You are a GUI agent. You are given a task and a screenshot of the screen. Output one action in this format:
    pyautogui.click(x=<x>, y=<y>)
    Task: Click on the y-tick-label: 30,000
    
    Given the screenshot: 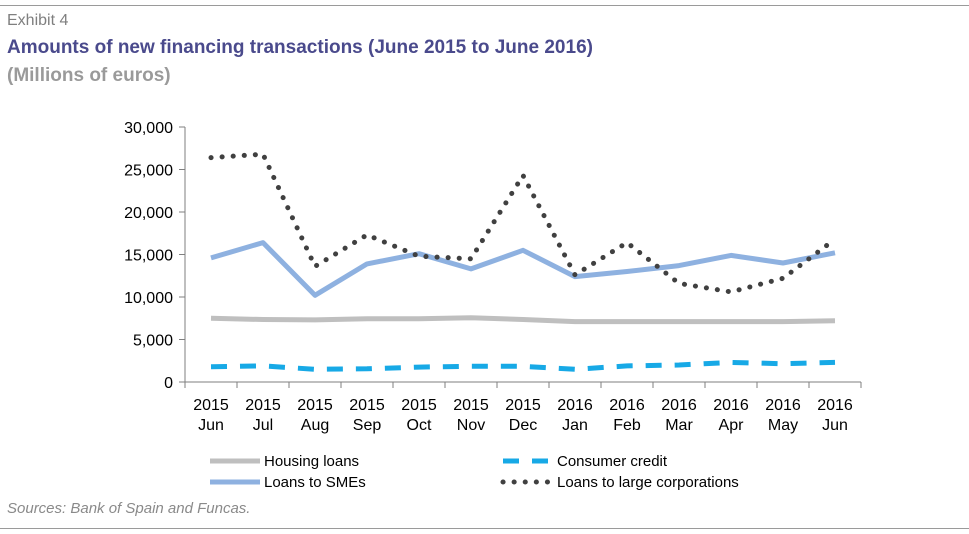 What is the action you would take?
    pyautogui.click(x=148, y=128)
    